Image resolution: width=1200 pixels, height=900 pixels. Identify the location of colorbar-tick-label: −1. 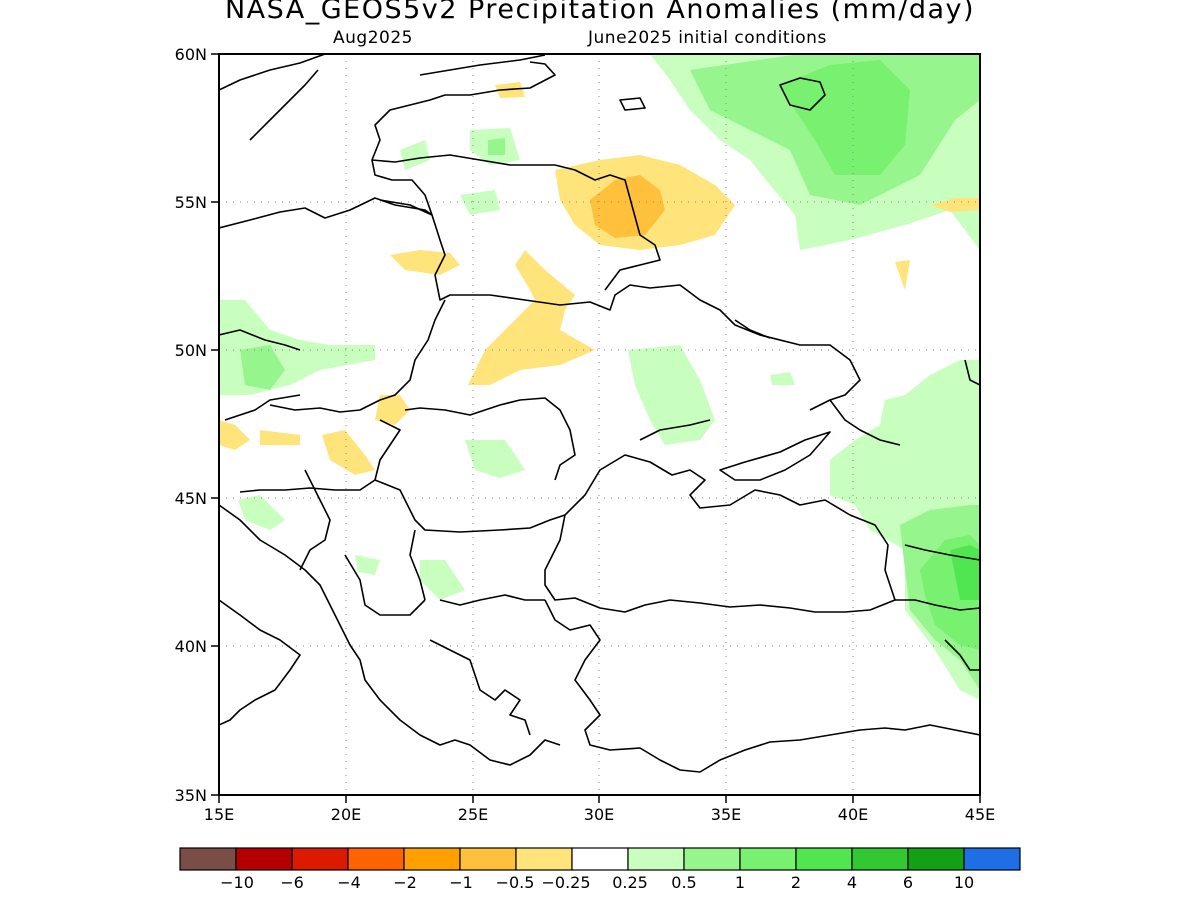
(461, 882).